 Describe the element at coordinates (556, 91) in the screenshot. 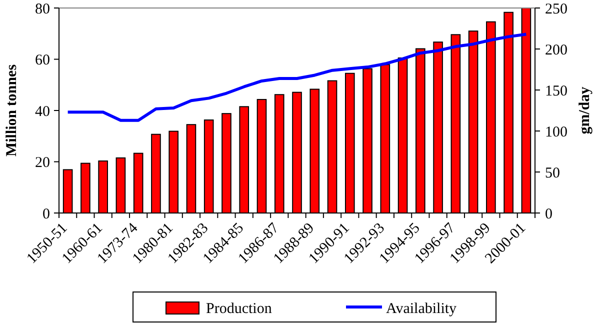

I see `y2-tick-label: 150` at that location.